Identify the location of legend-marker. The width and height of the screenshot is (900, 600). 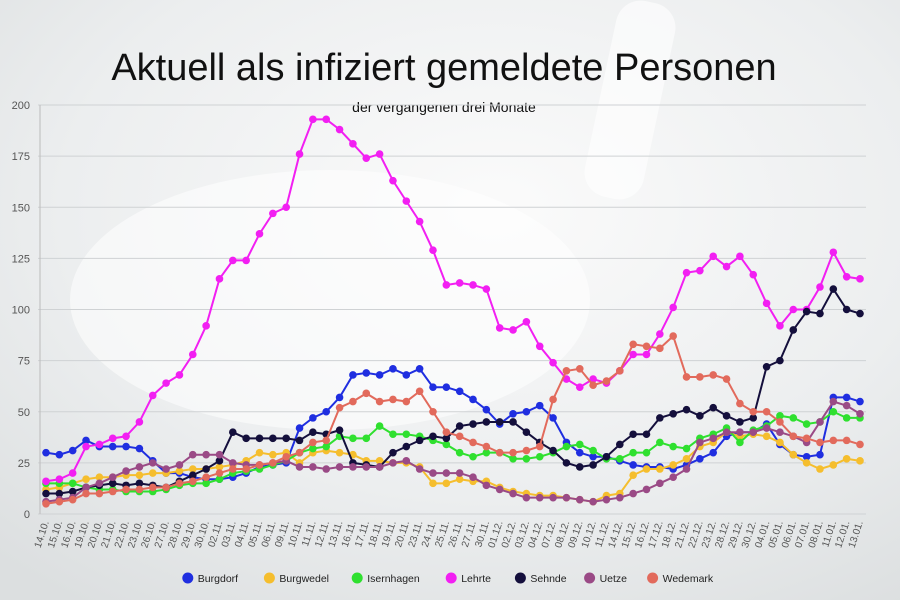
(188, 578).